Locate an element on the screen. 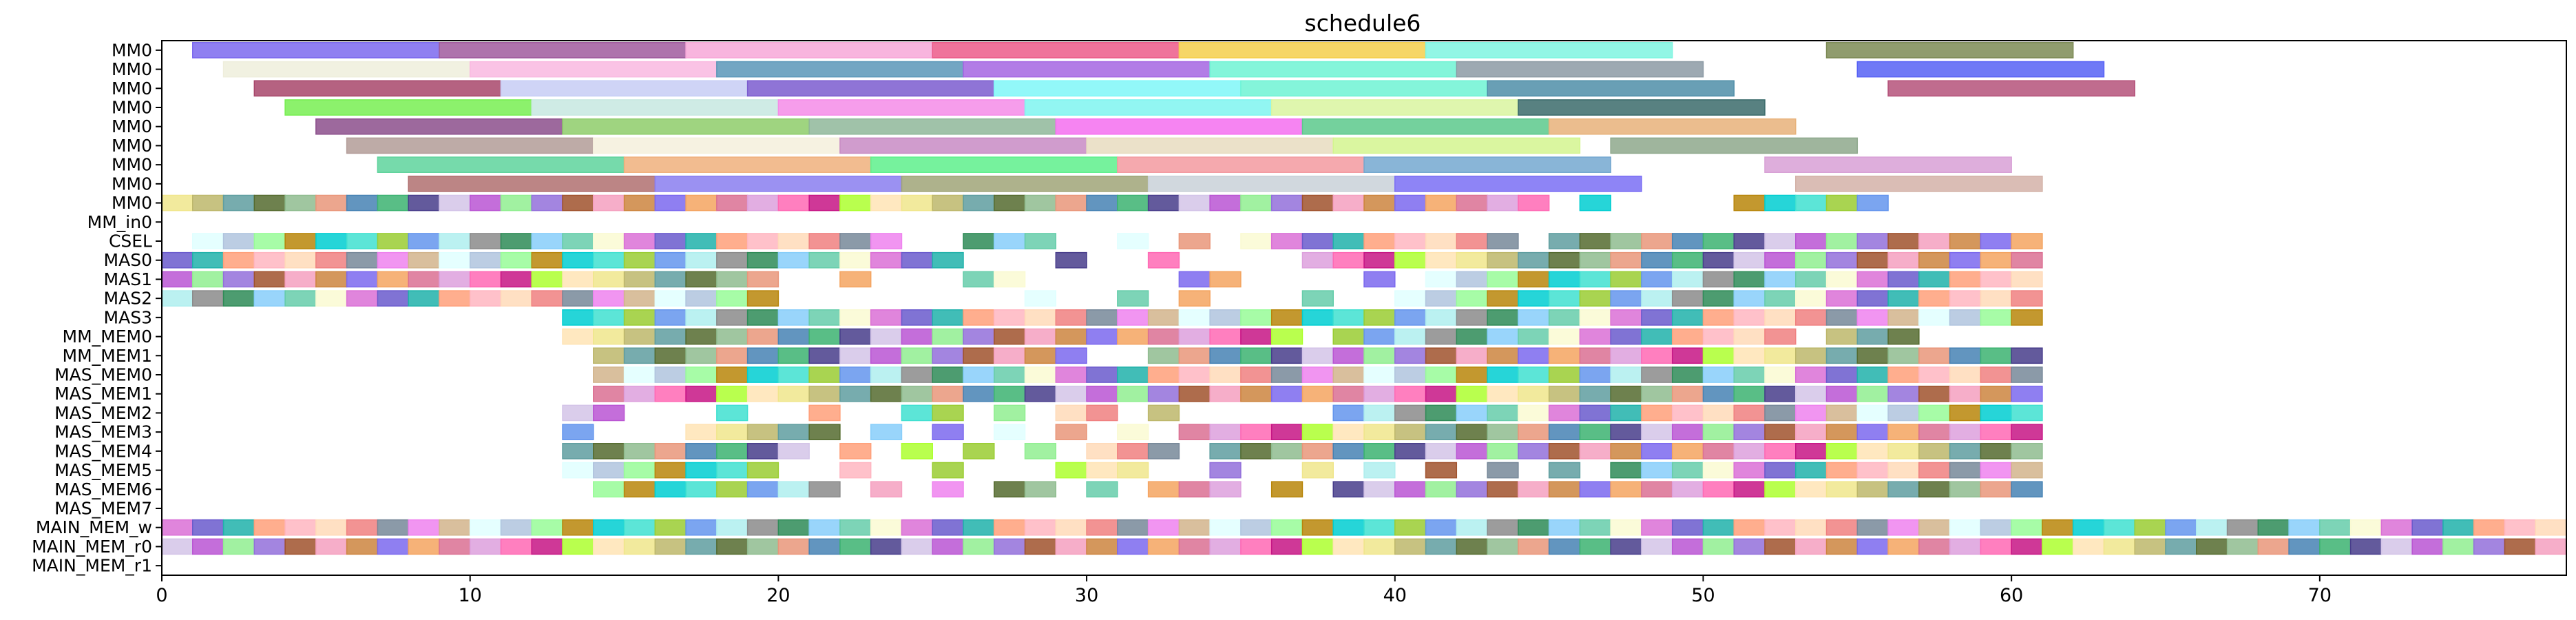 The width and height of the screenshot is (2576, 620). task-cell-row20-t37 is located at coordinates (1317, 432).